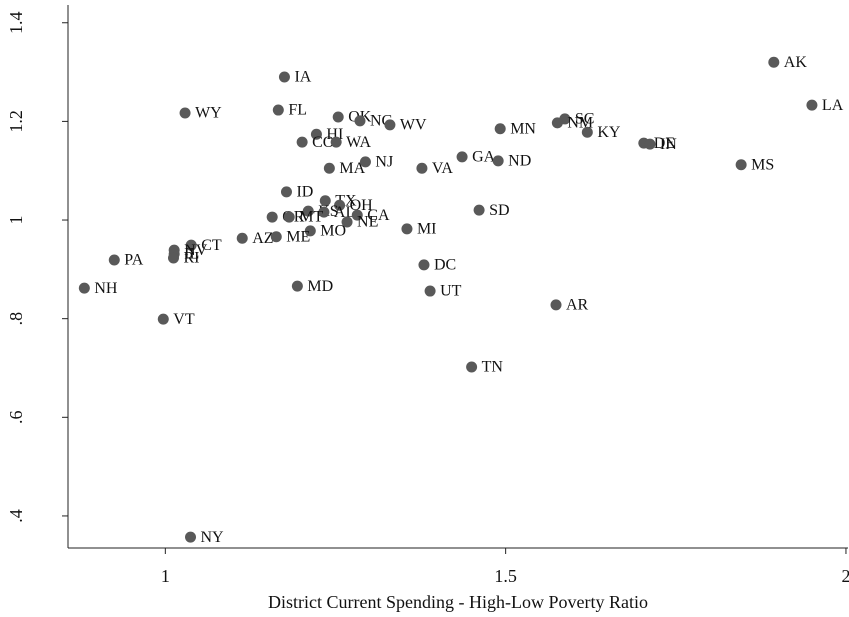 This screenshot has height=617, width=849. I want to click on point-label: RI, so click(191, 258).